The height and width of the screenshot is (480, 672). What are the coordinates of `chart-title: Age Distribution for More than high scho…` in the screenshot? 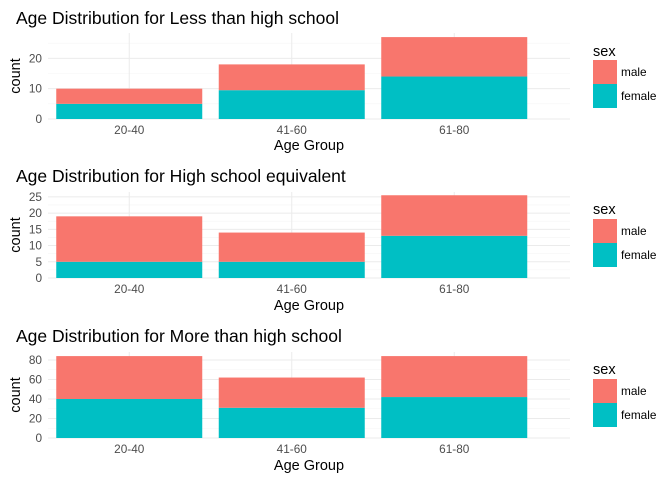 It's located at (179, 336).